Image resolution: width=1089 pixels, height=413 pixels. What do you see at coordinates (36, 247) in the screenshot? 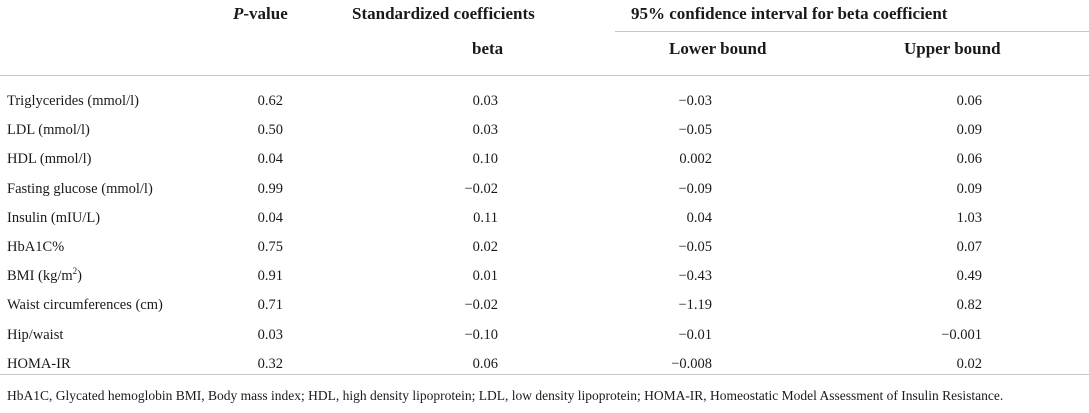
I see `row-label: HbA1C%` at bounding box center [36, 247].